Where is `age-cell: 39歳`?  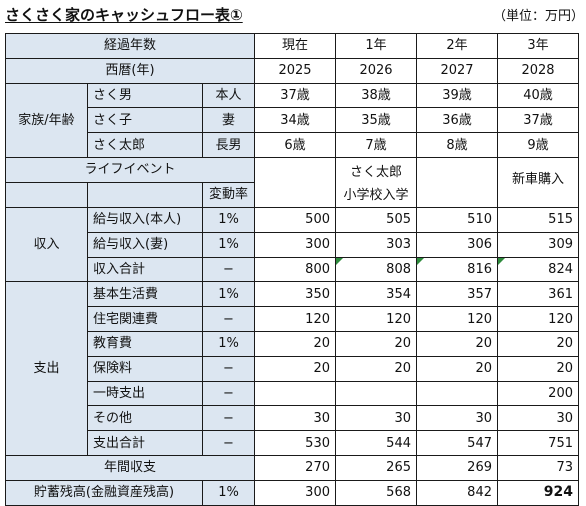 age-cell: 39歳 is located at coordinates (457, 95).